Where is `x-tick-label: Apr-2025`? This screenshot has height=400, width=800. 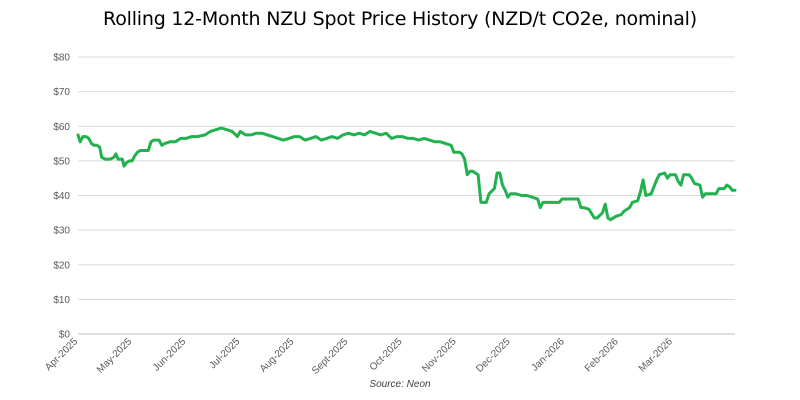 x-tick-label: Apr-2025 is located at coordinates (61, 354).